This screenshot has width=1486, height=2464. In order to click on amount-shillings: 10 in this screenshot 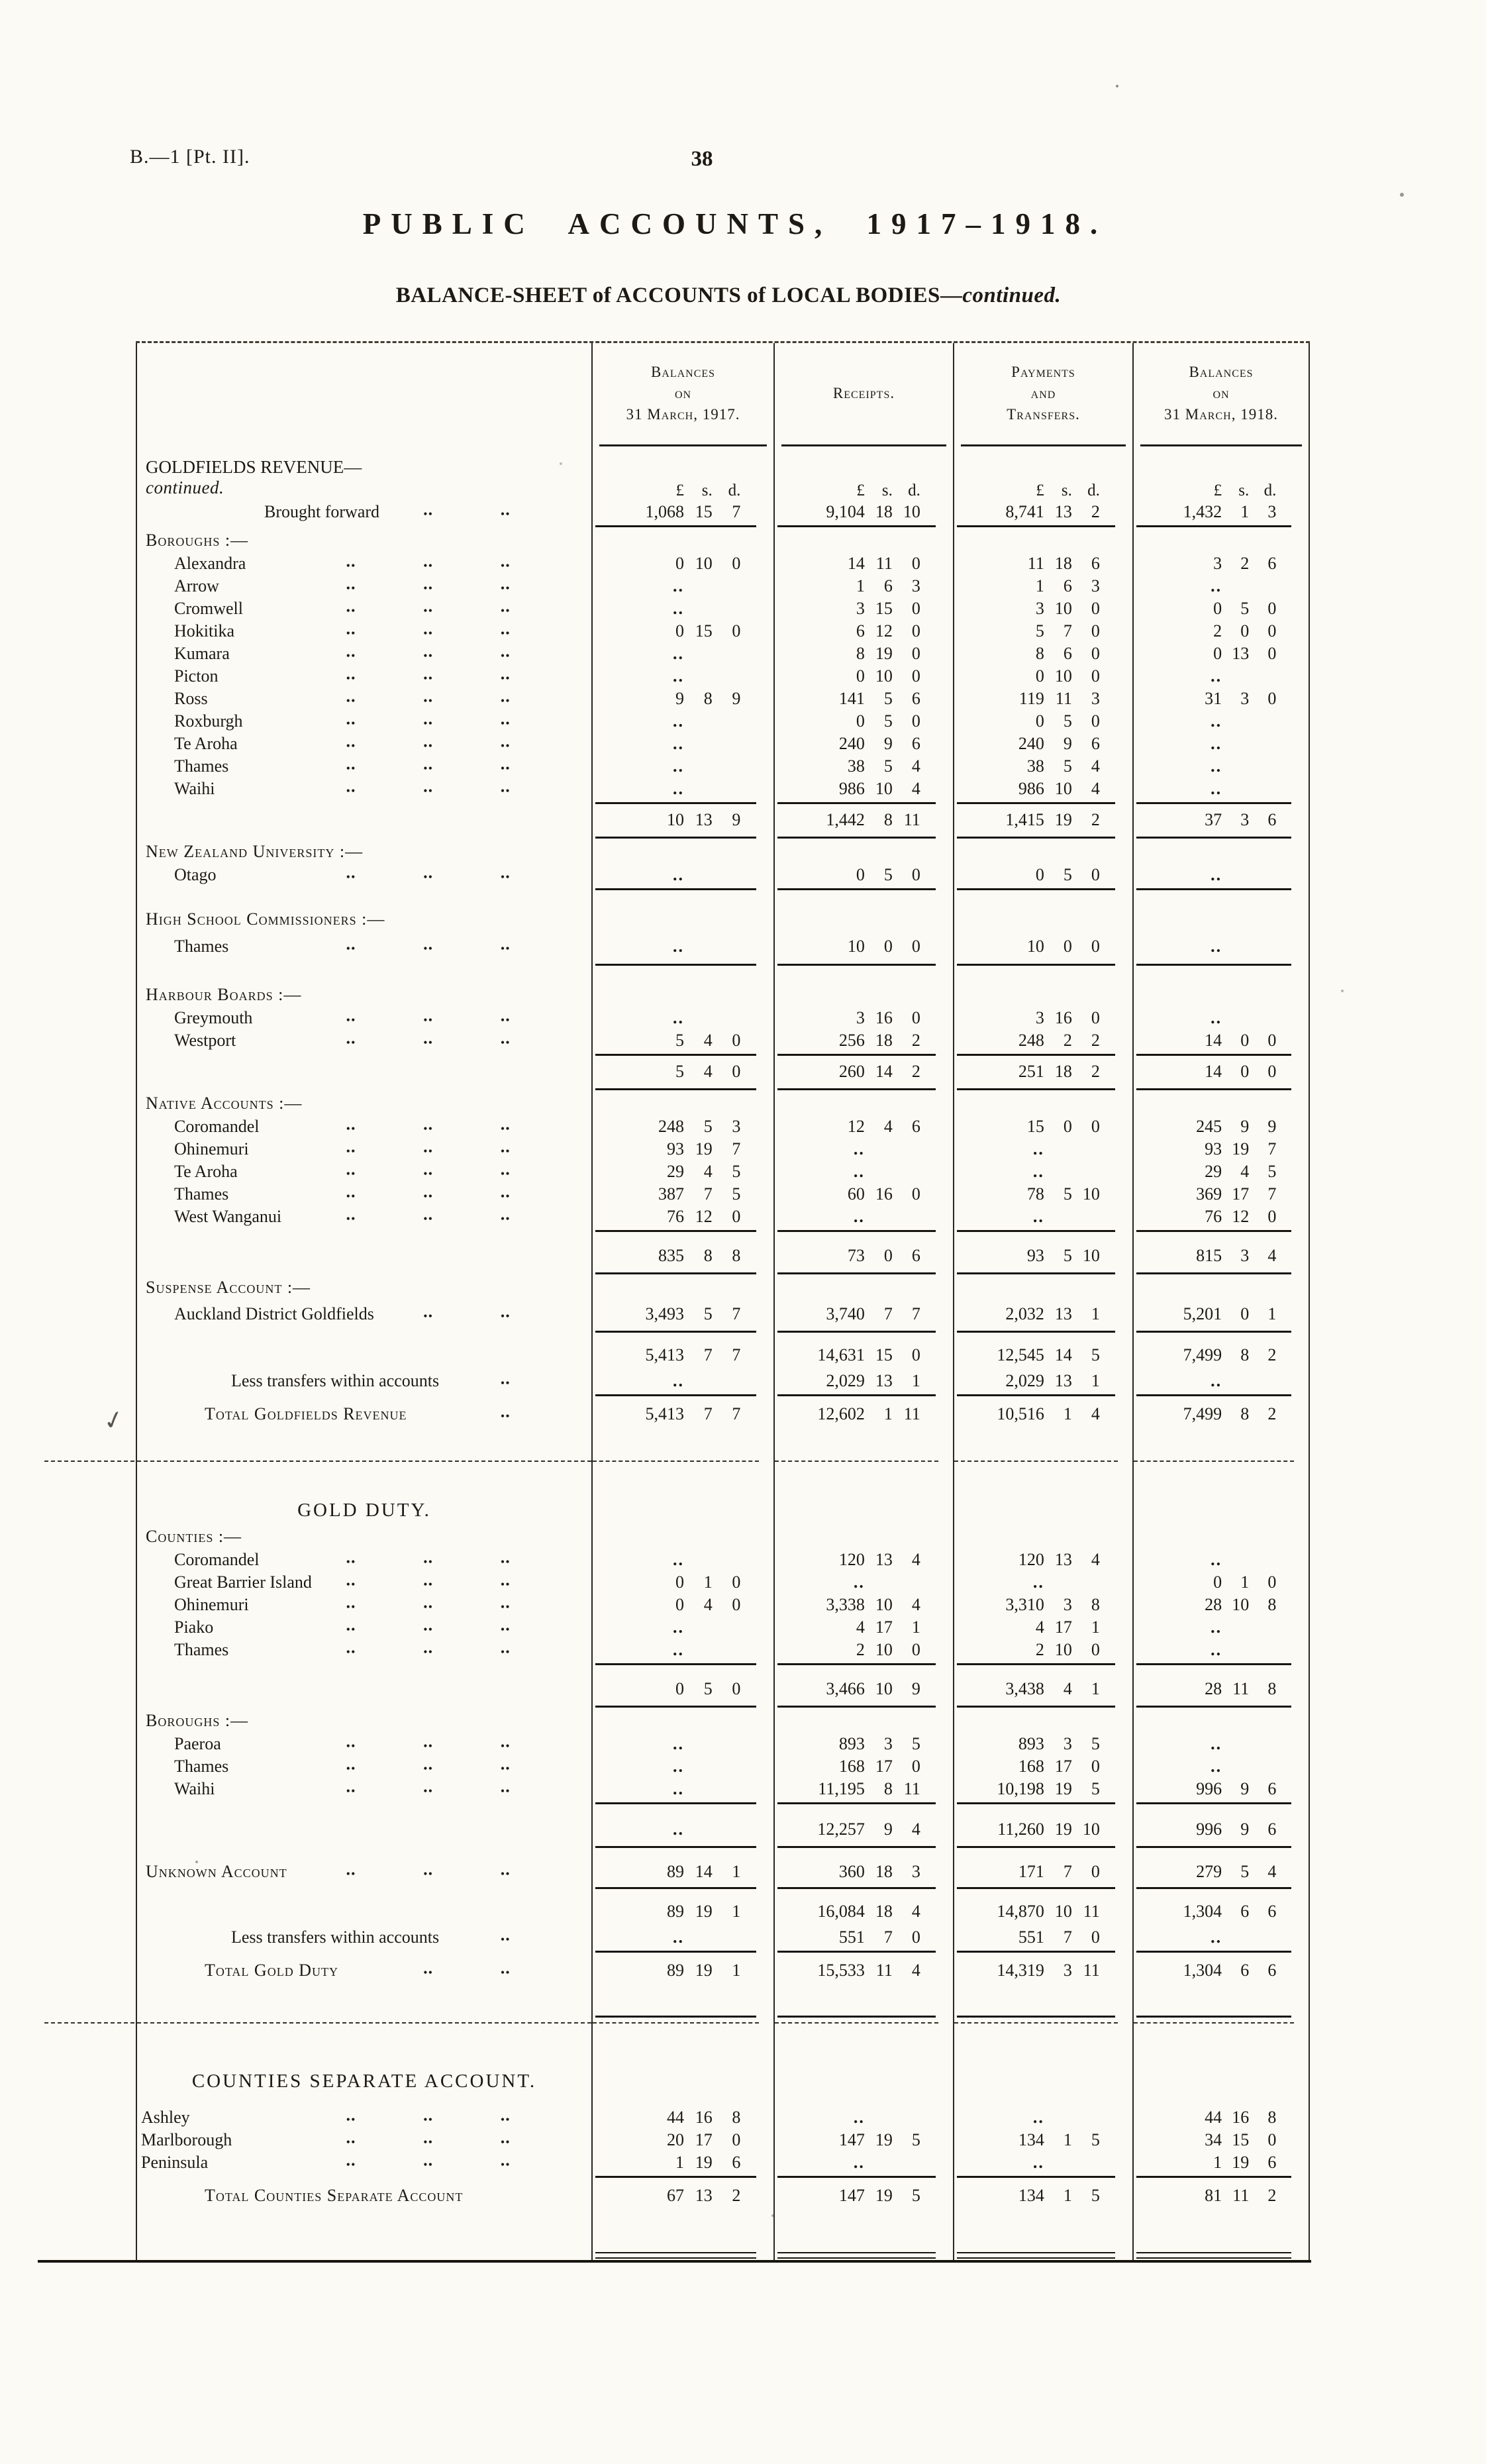, I will do `click(884, 1604)`.